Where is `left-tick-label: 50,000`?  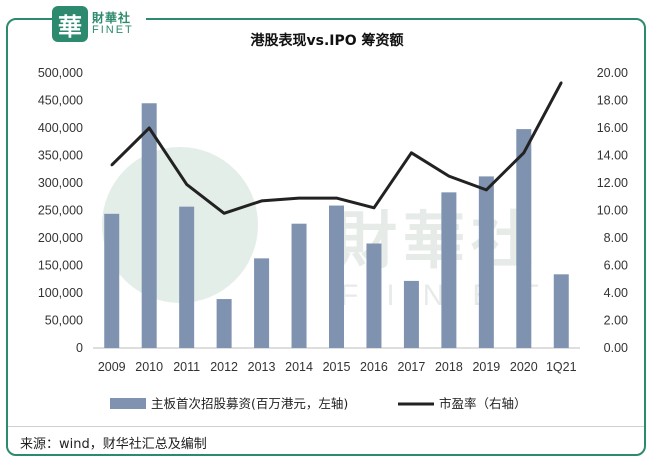
left-tick-label: 50,000 is located at coordinates (64, 321).